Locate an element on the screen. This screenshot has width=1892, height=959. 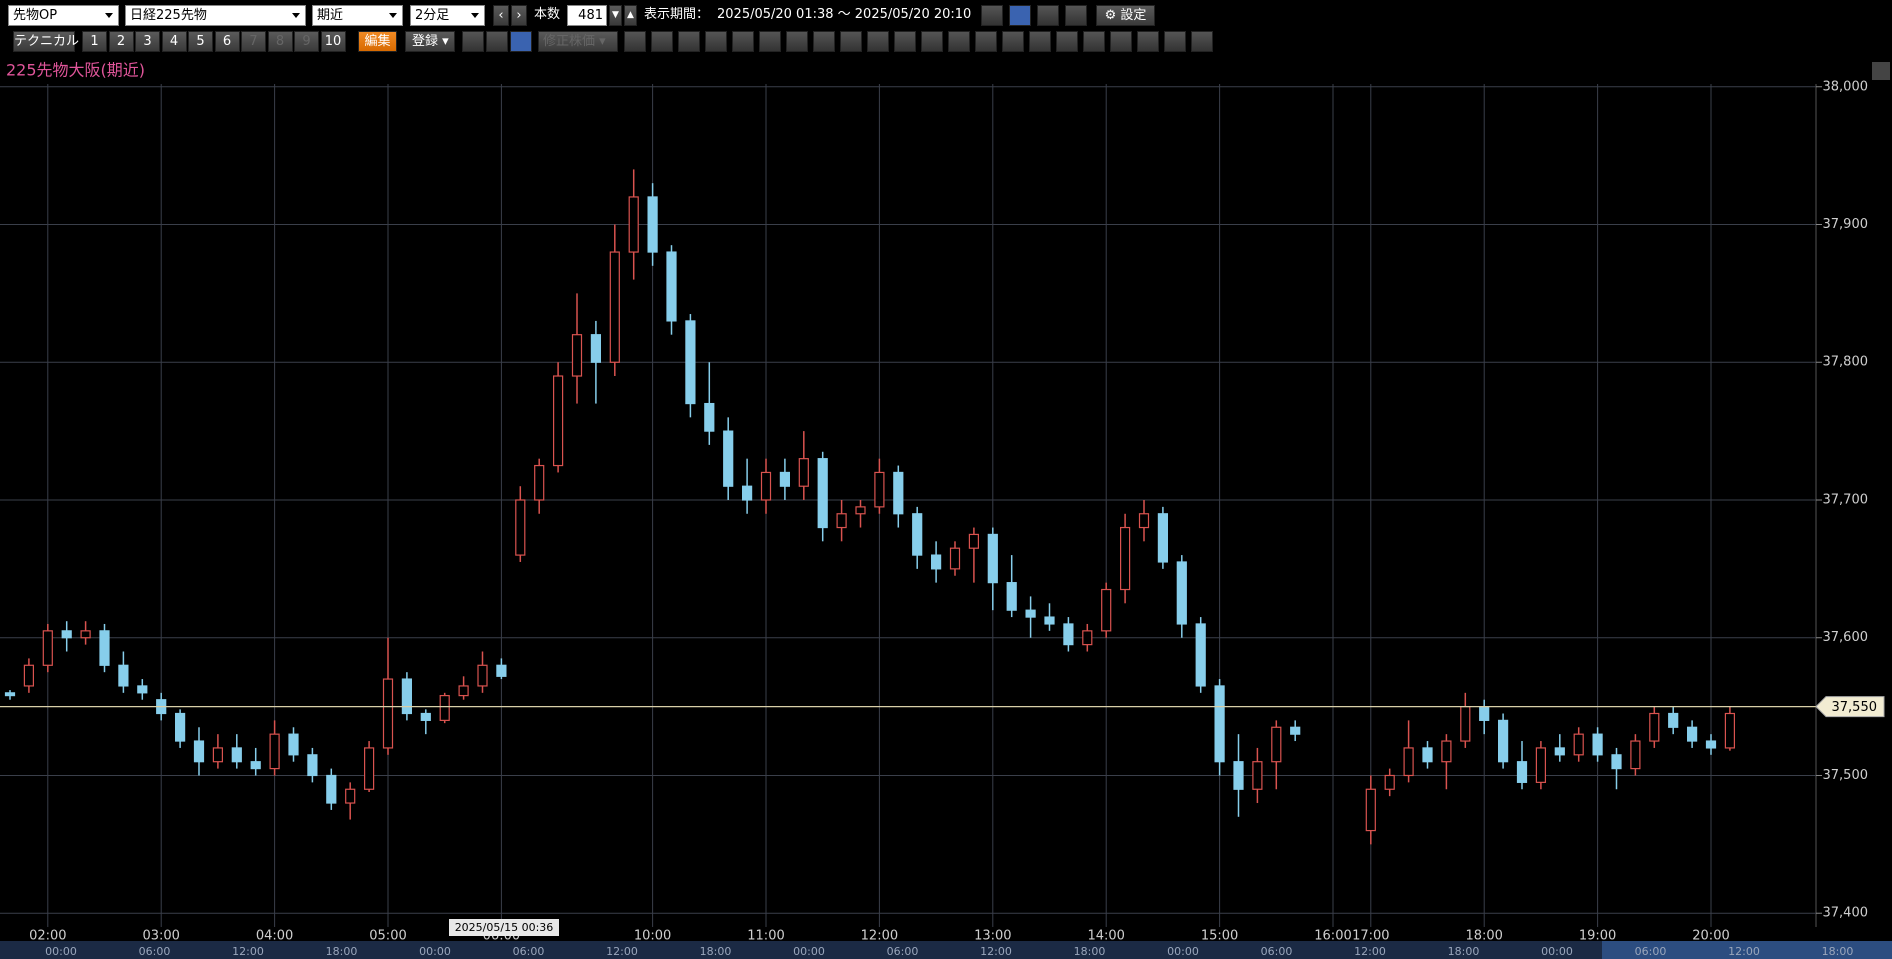
preset-button: 4 is located at coordinates (174, 41).